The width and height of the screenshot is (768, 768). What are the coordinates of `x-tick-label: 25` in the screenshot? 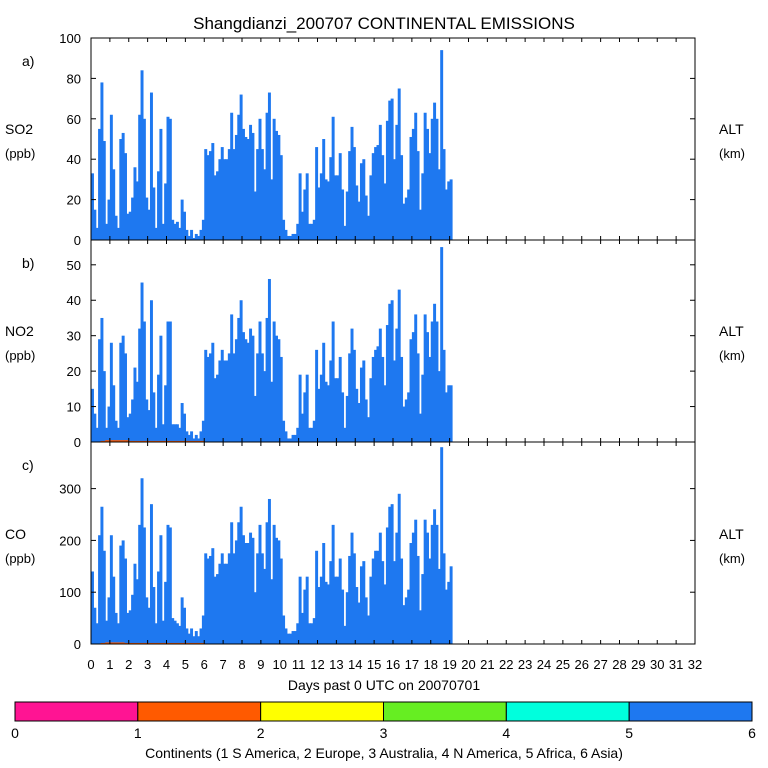 It's located at (563, 664).